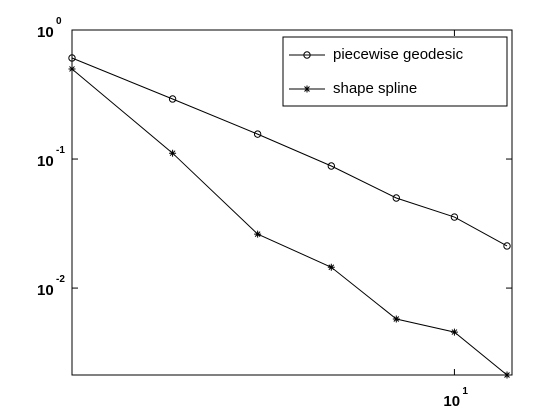  What do you see at coordinates (465, 391) in the screenshot?
I see `x-tick-exponent: 1` at bounding box center [465, 391].